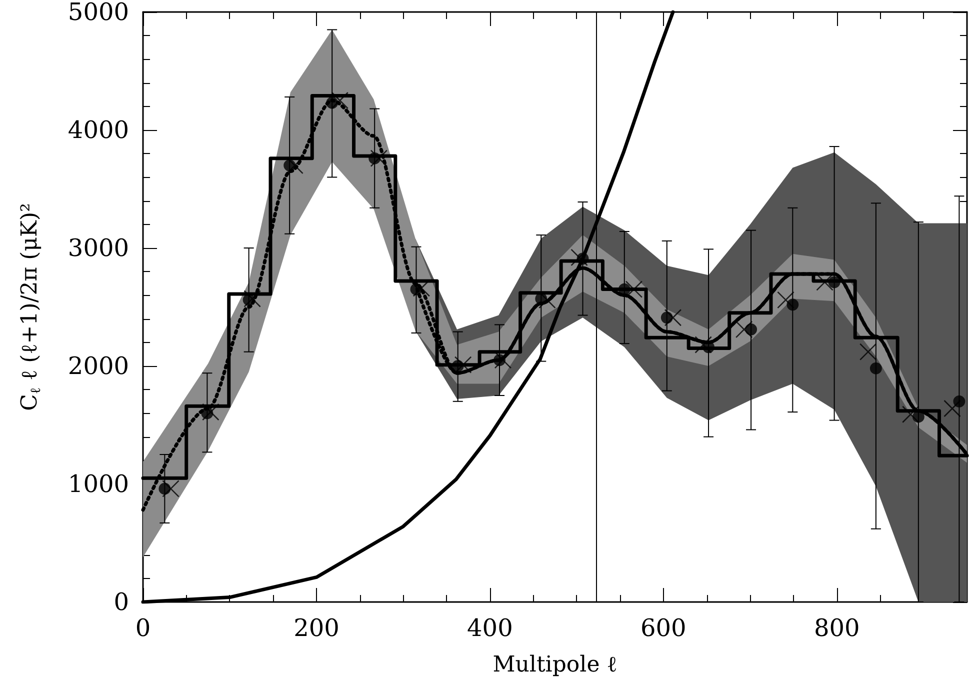  What do you see at coordinates (663, 628) in the screenshot?
I see `x-tick-label: 600` at bounding box center [663, 628].